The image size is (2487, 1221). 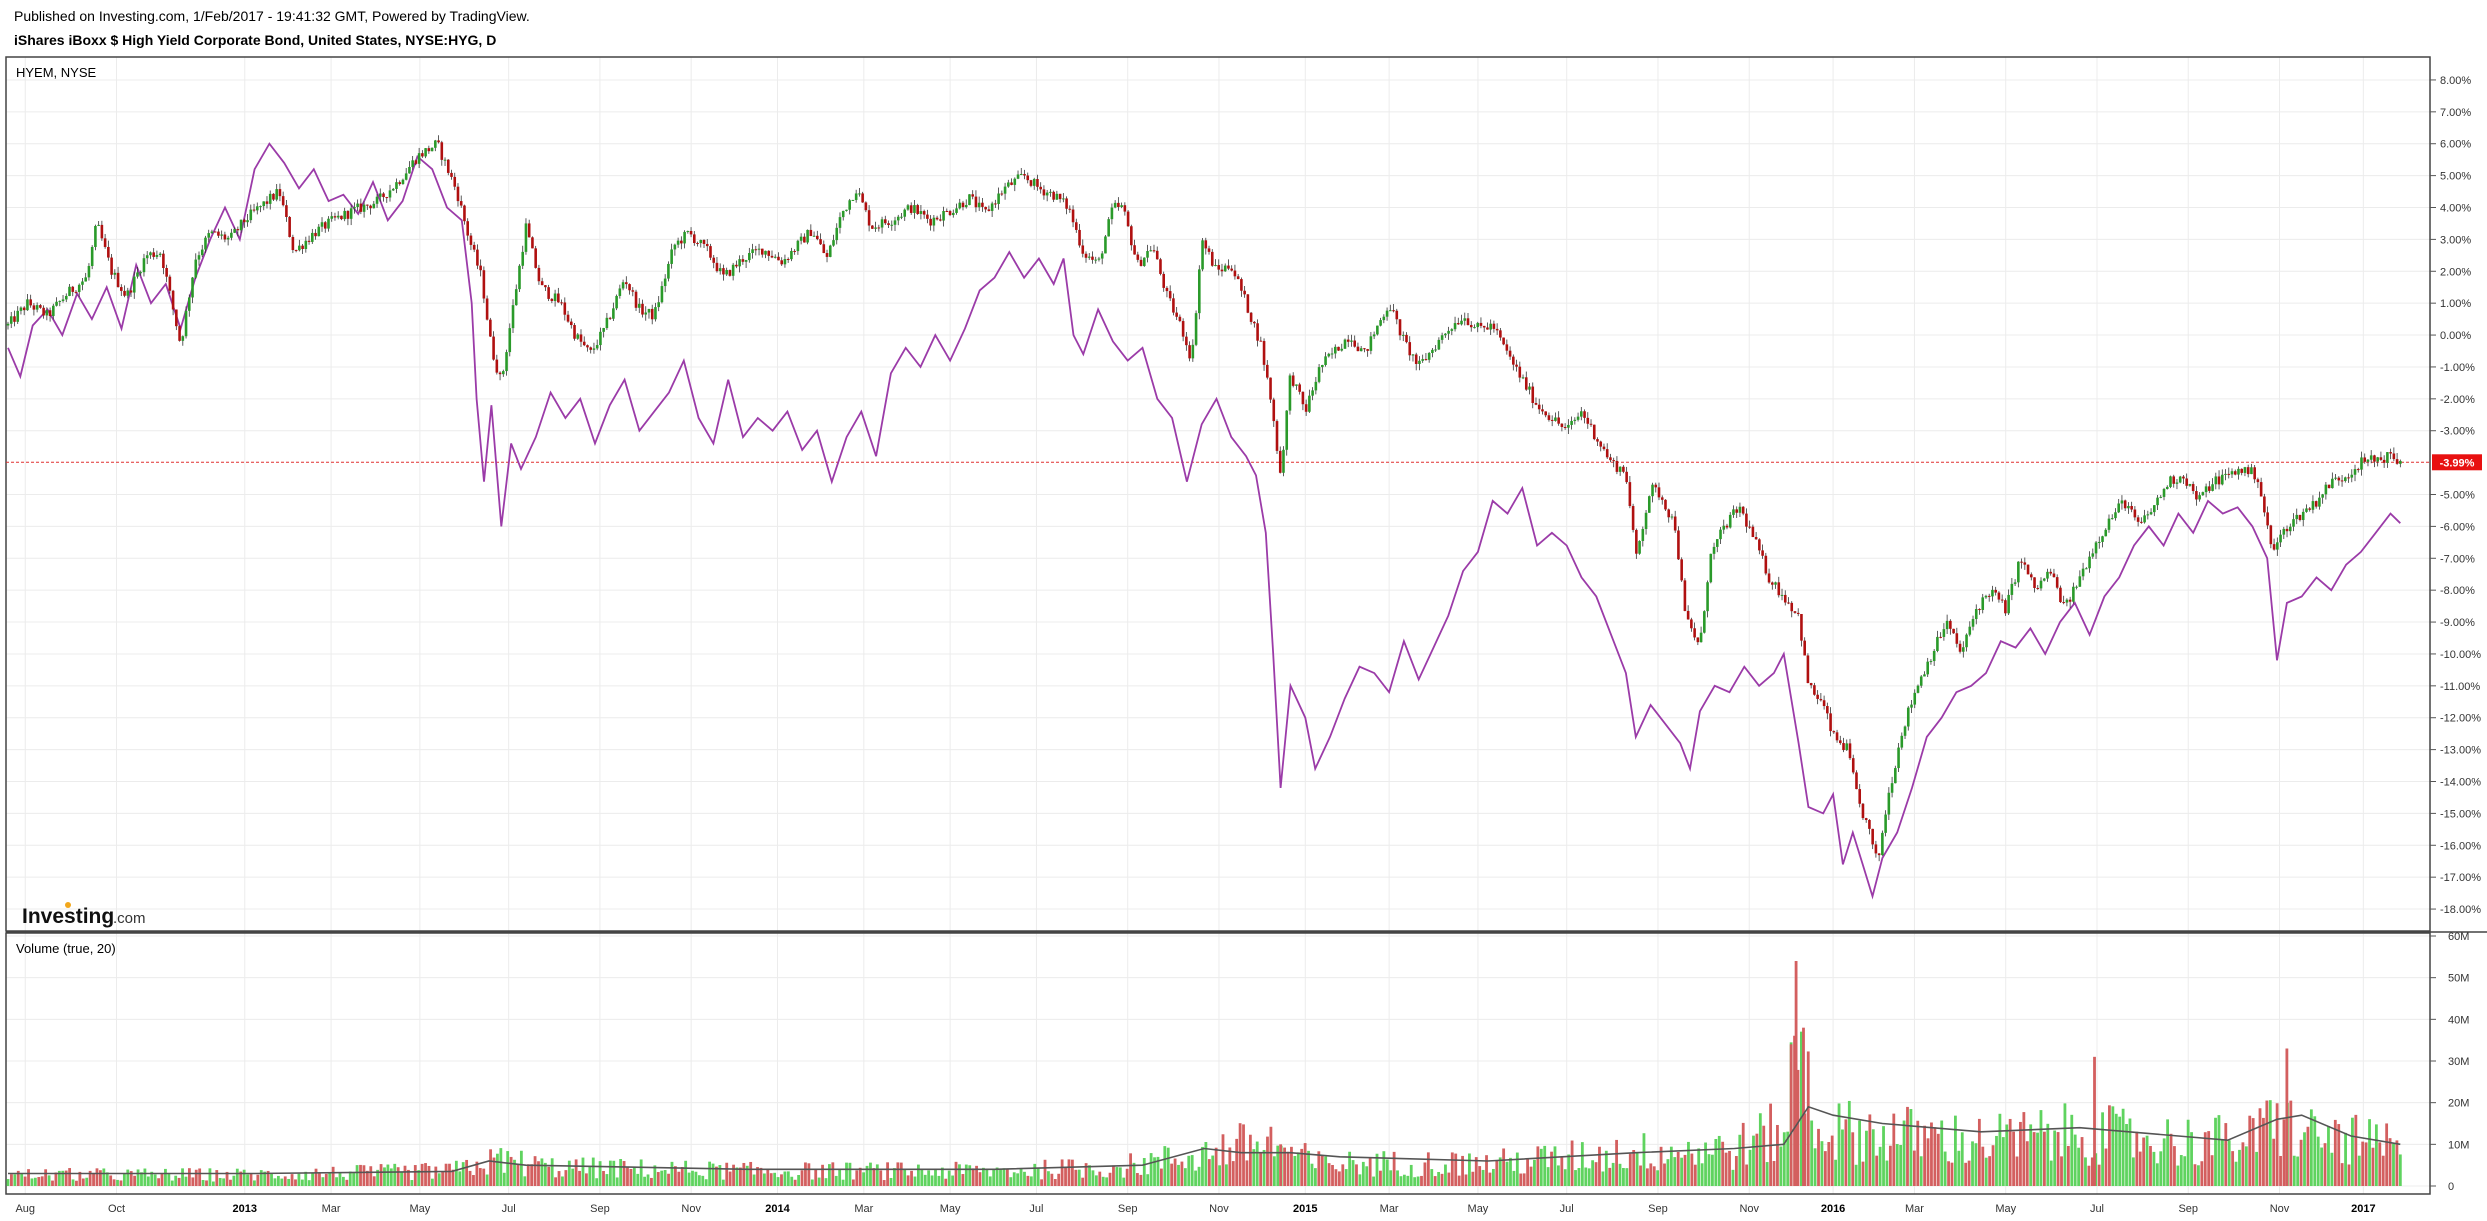 What do you see at coordinates (25, 1209) in the screenshot?
I see `time-tick-label: Aug` at bounding box center [25, 1209].